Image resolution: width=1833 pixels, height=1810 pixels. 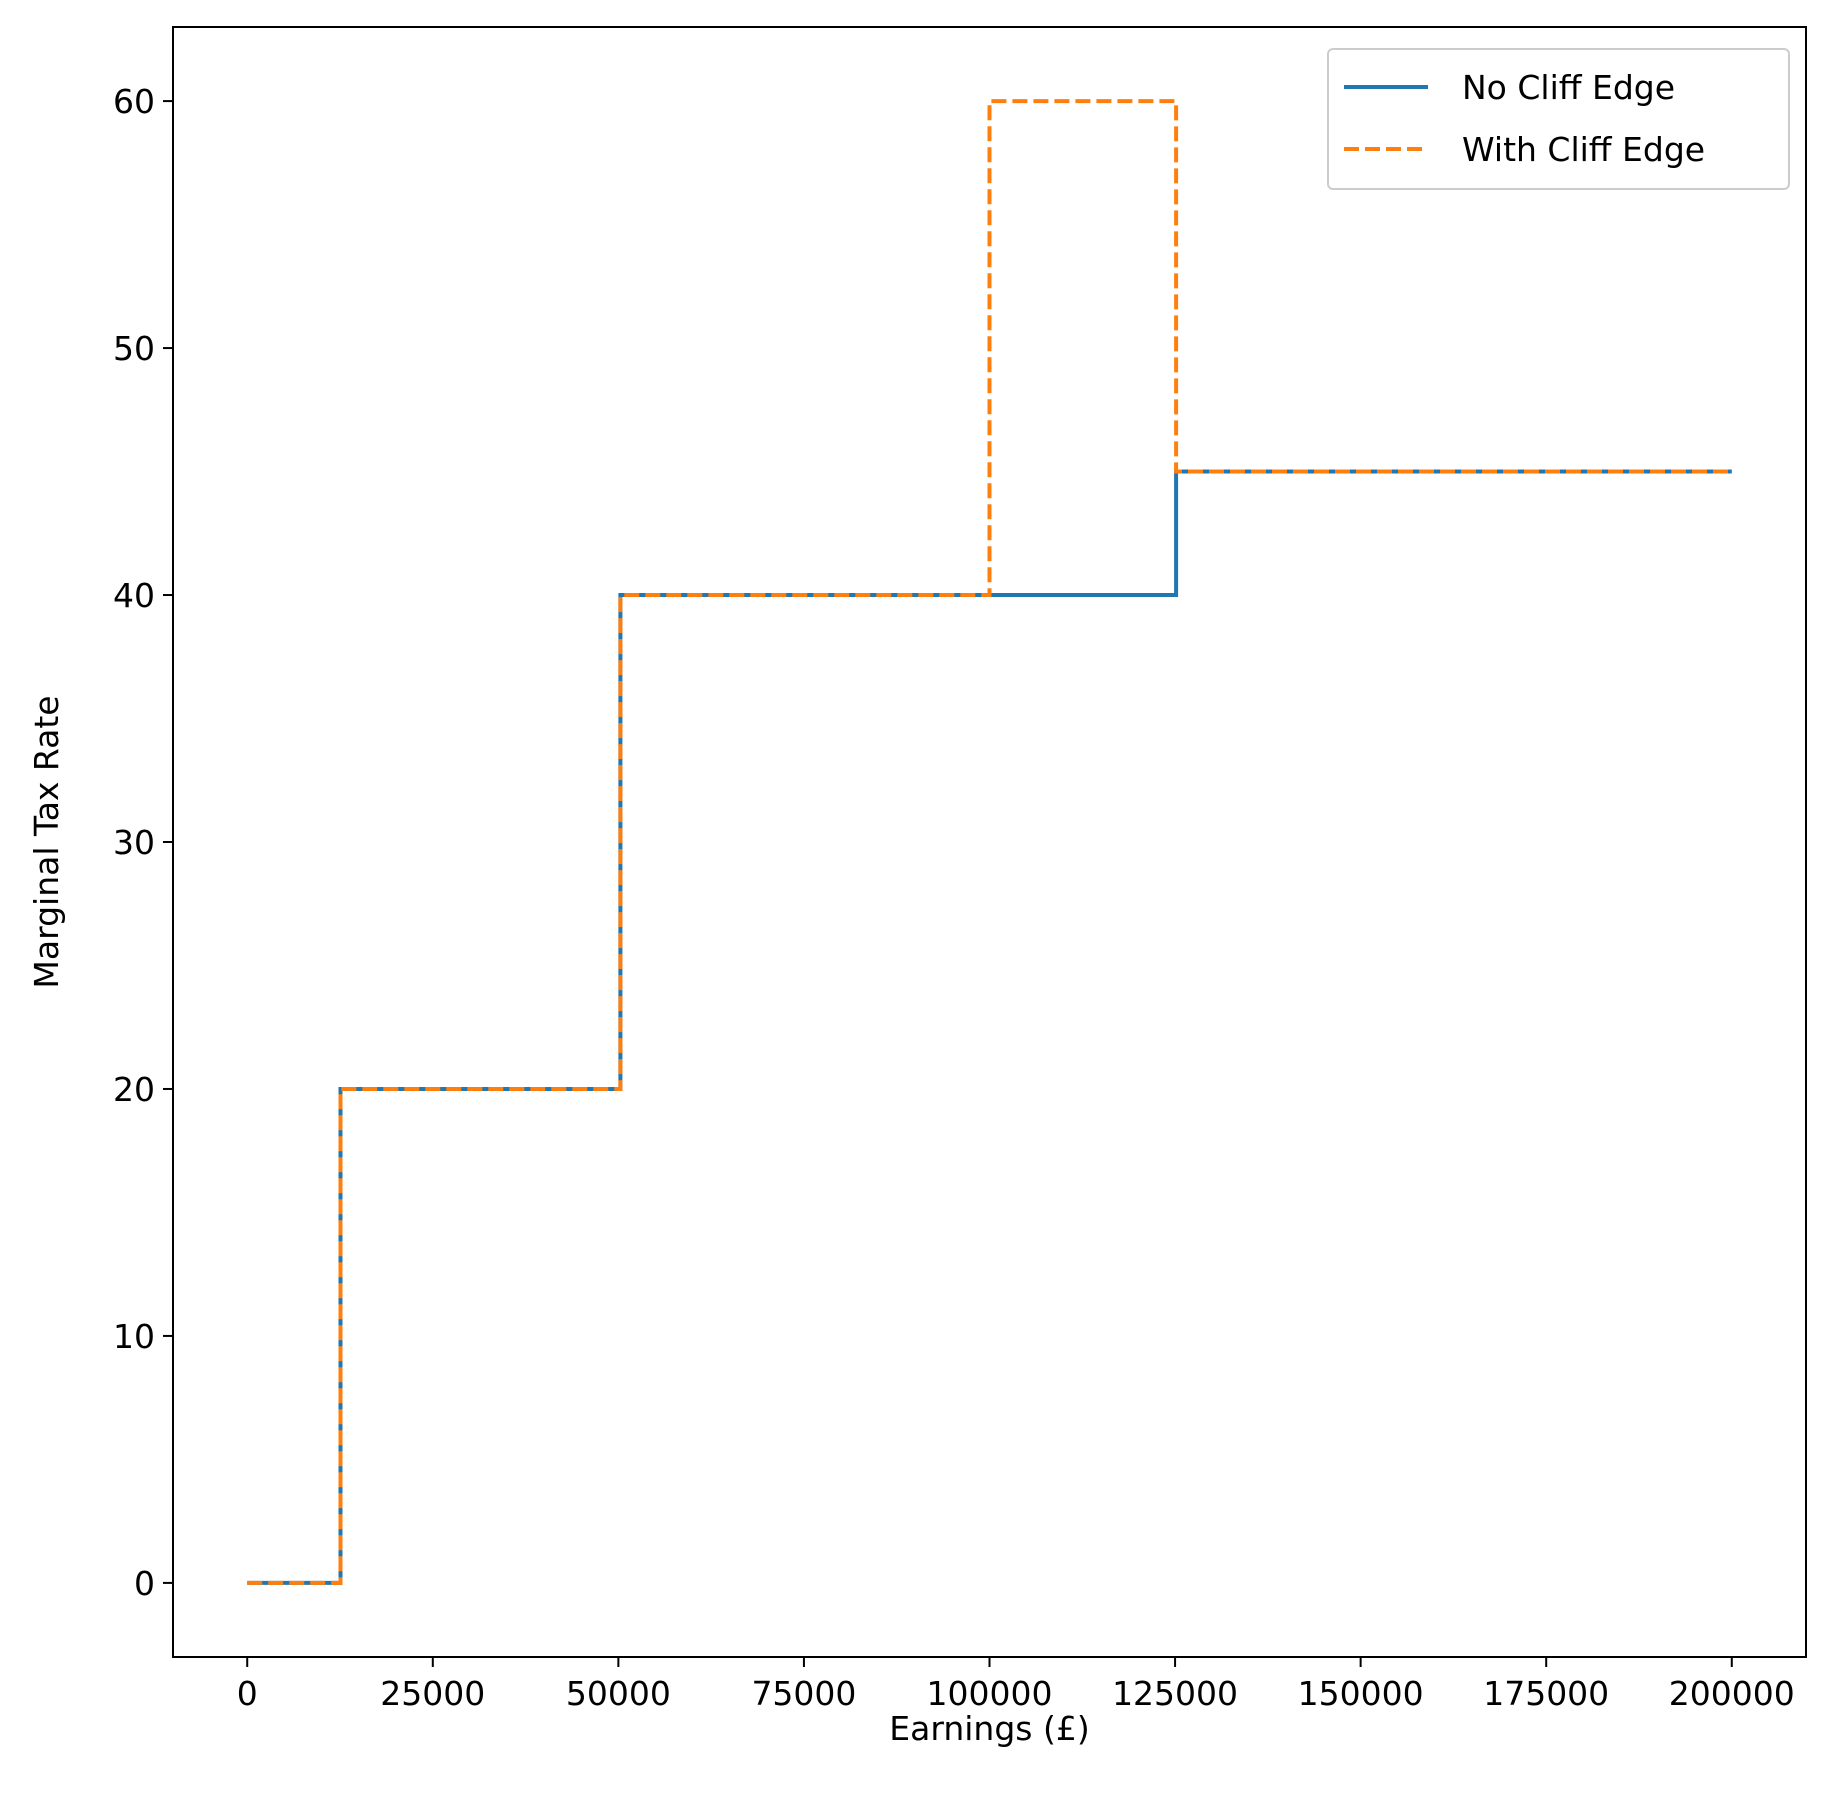 I want to click on x-tick-label: 0, so click(x=247, y=1693).